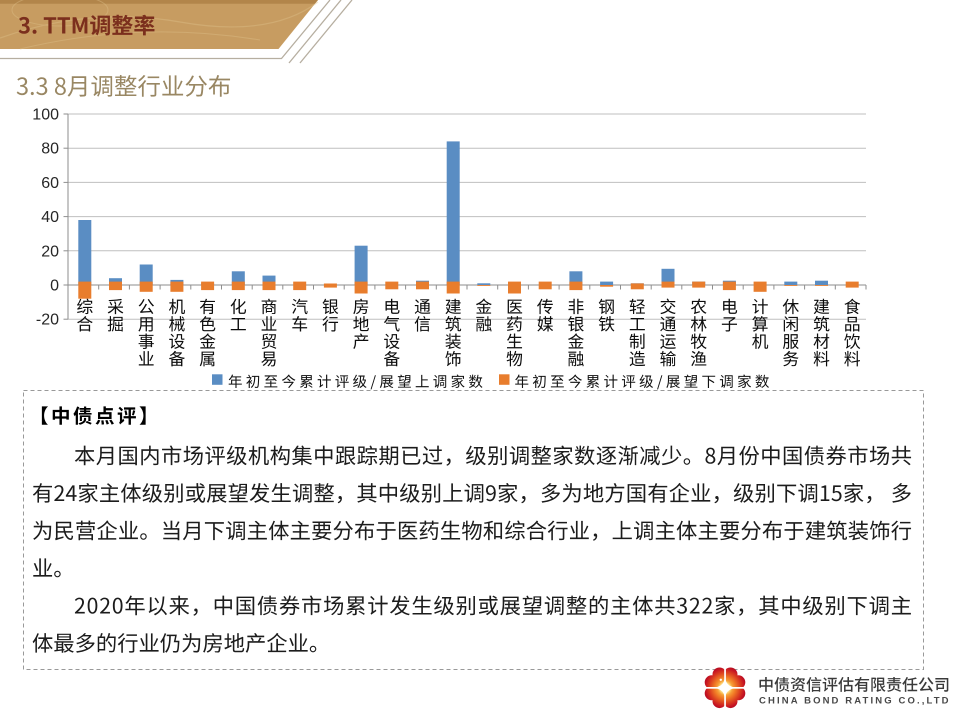 This screenshot has width=960, height=720. Describe the element at coordinates (50, 251) in the screenshot. I see `svg-text: 20` at that location.